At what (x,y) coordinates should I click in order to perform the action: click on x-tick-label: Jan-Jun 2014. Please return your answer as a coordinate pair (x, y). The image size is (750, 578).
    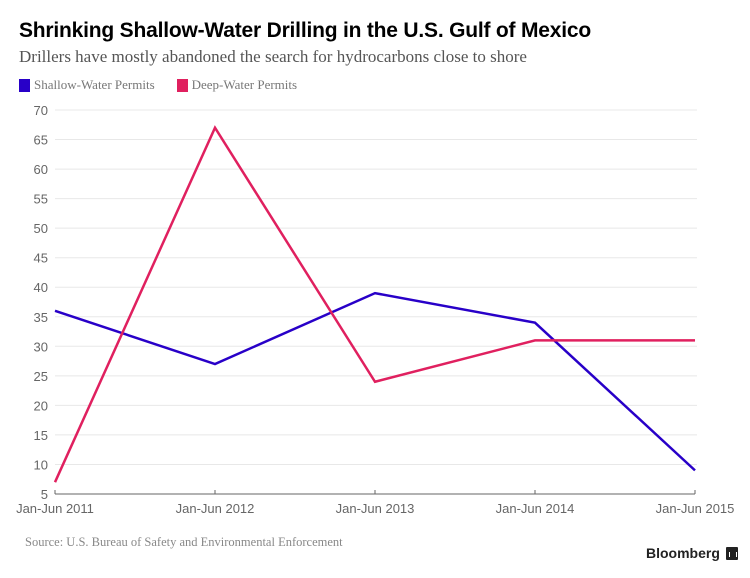
    Looking at the image, I should click on (535, 508).